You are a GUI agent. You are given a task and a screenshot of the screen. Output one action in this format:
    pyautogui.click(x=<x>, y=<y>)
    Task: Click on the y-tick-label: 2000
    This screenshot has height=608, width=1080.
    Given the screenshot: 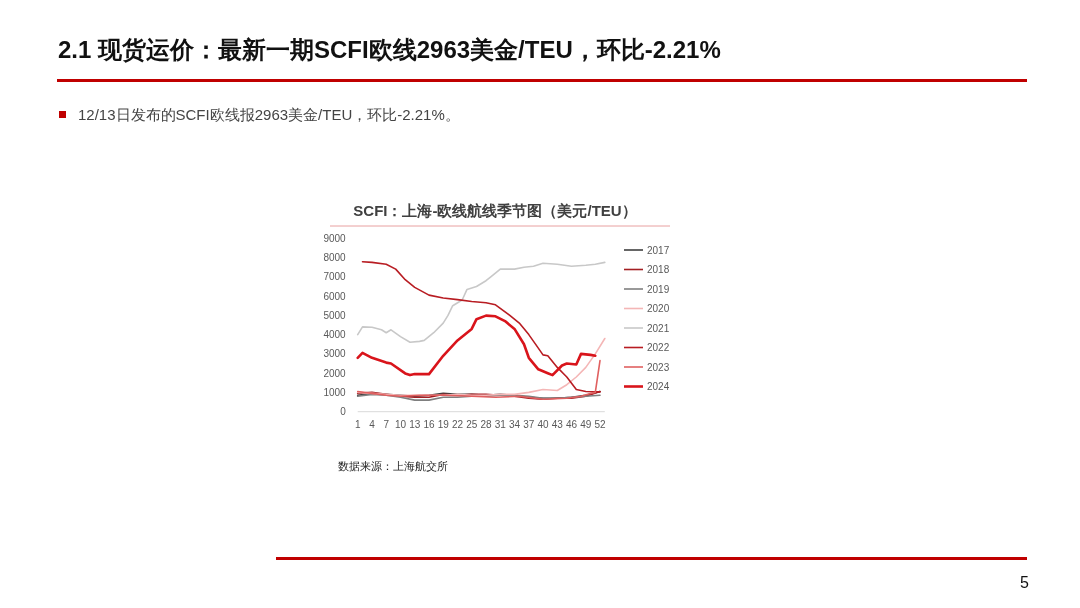 What is the action you would take?
    pyautogui.click(x=335, y=373)
    